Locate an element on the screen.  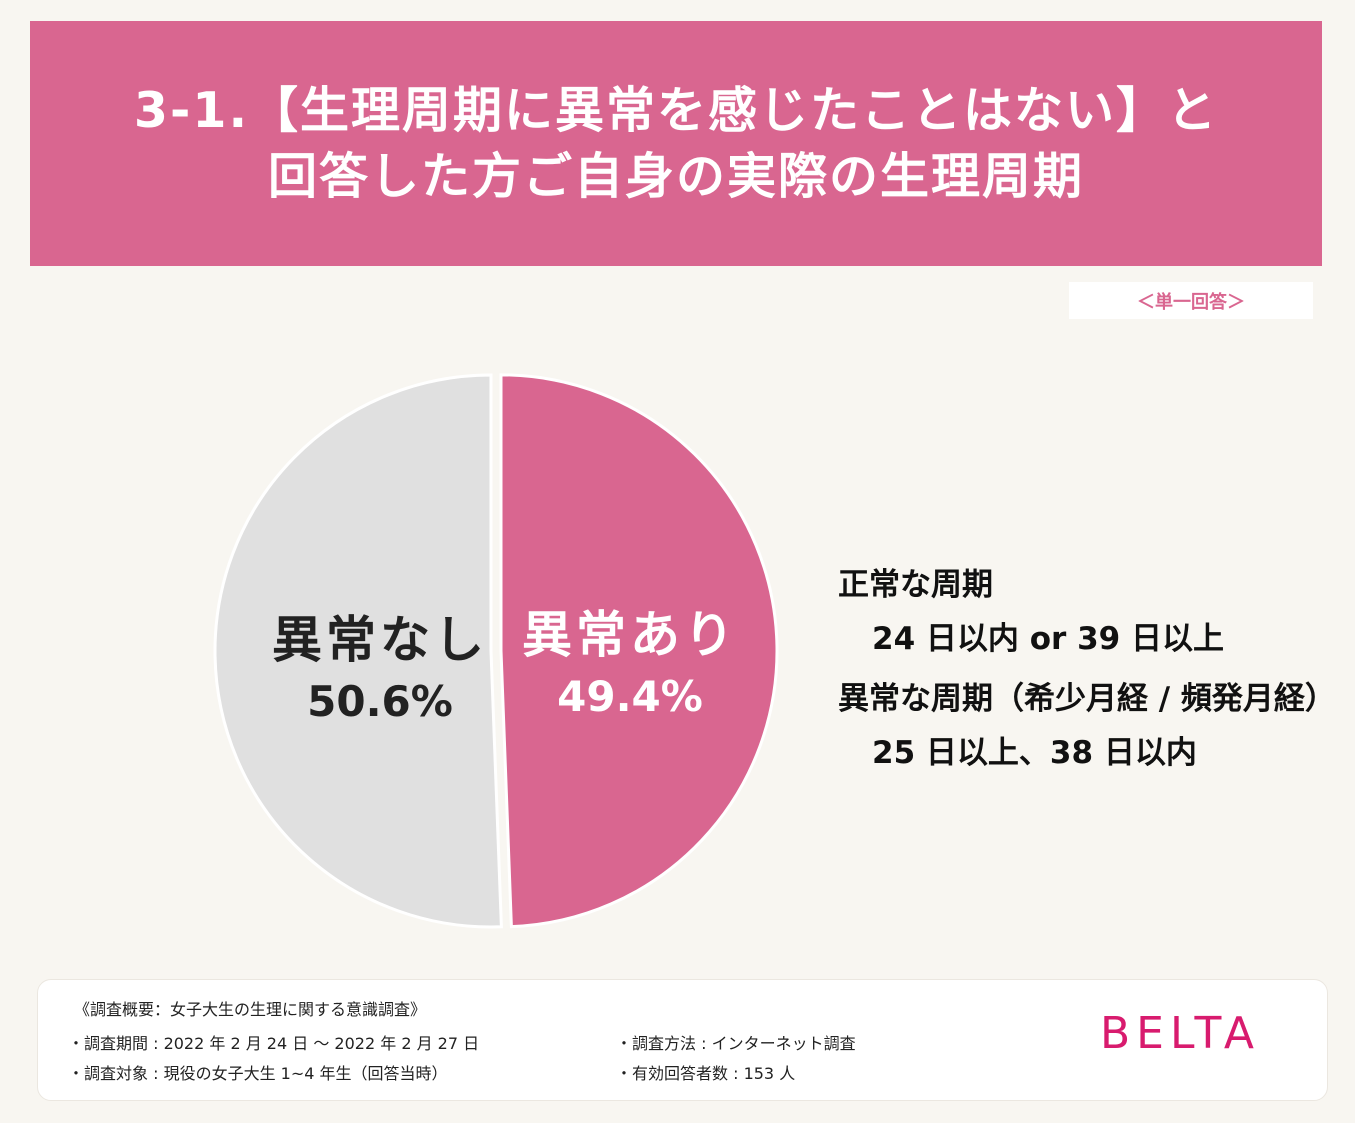
belta-logo: BELTA is located at coordinates (1180, 1033).